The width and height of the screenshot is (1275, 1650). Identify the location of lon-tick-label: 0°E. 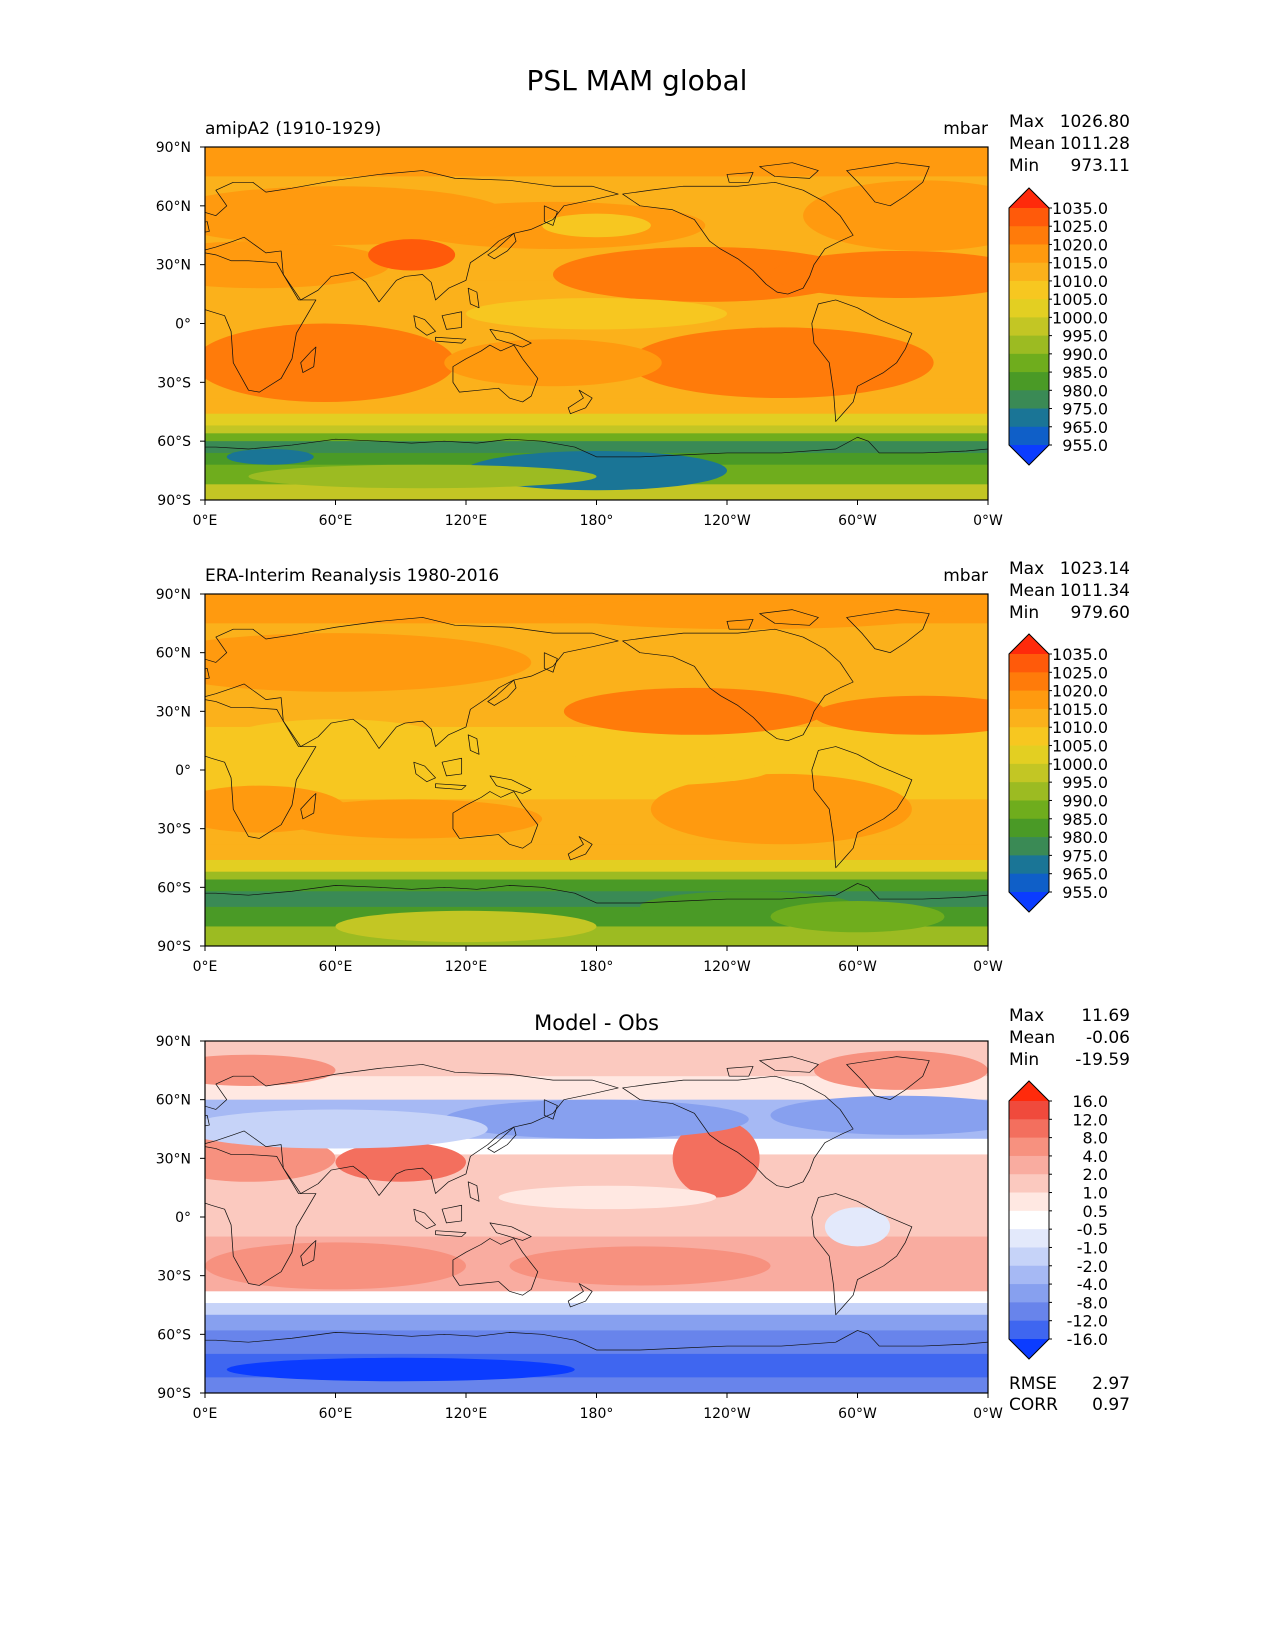
(205, 967).